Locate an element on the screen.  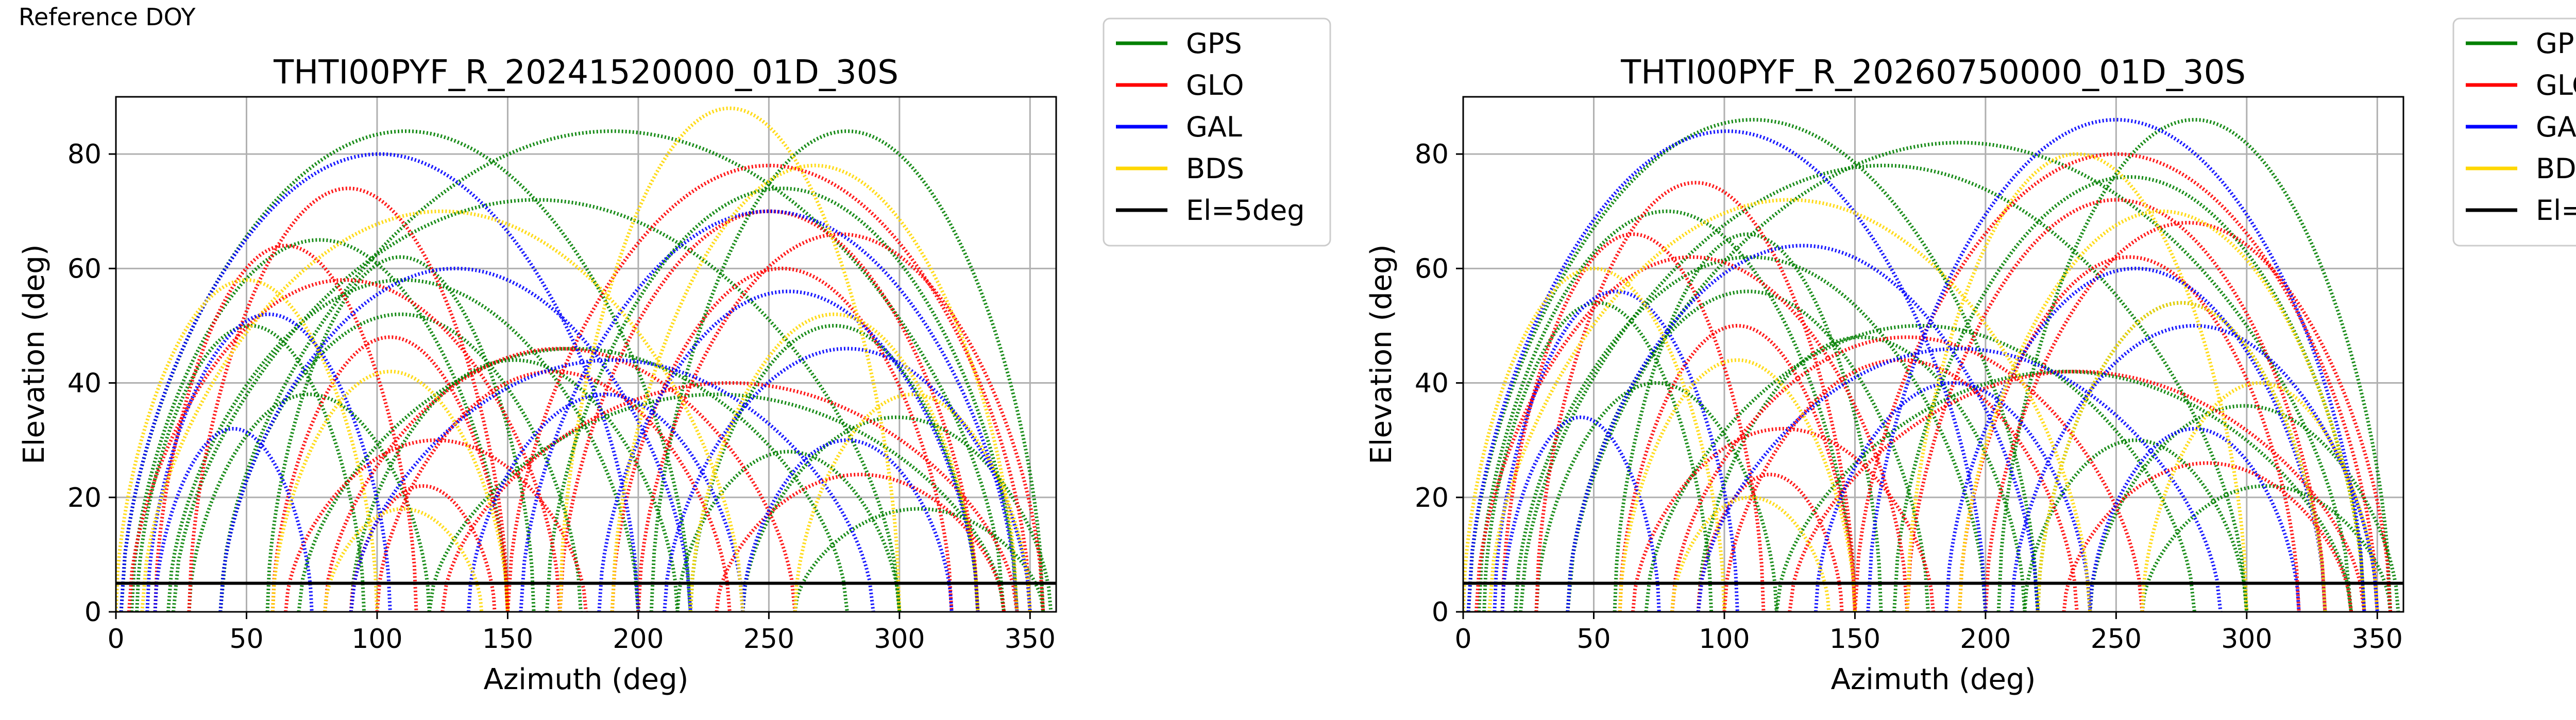
x-axis-label: Azimuth (deg) is located at coordinates (586, 679).